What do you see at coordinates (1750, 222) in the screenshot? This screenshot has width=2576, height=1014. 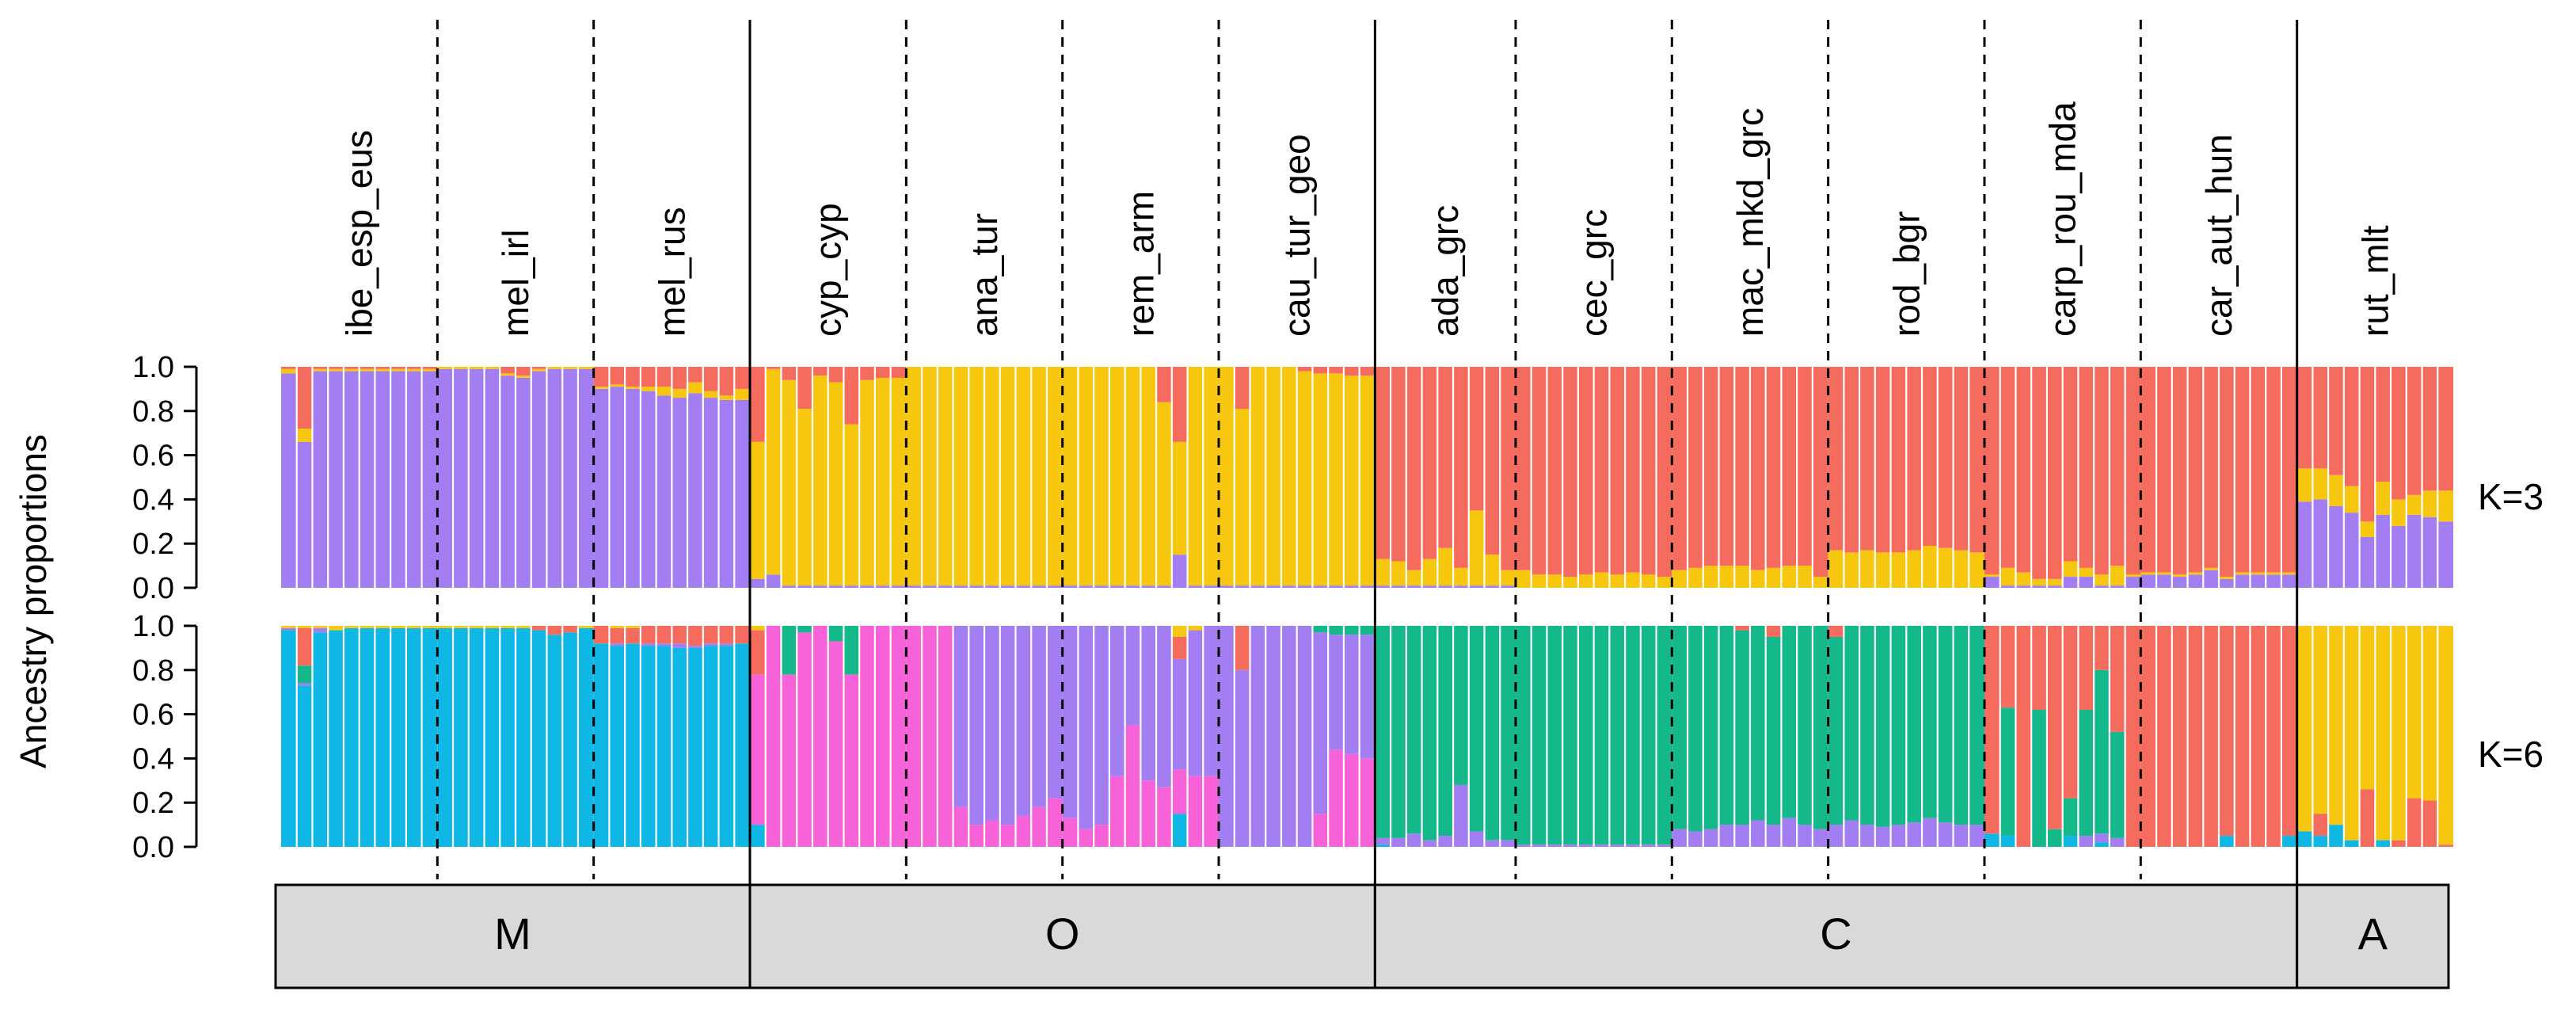 I see `population-label: mac_mkd_grc` at bounding box center [1750, 222].